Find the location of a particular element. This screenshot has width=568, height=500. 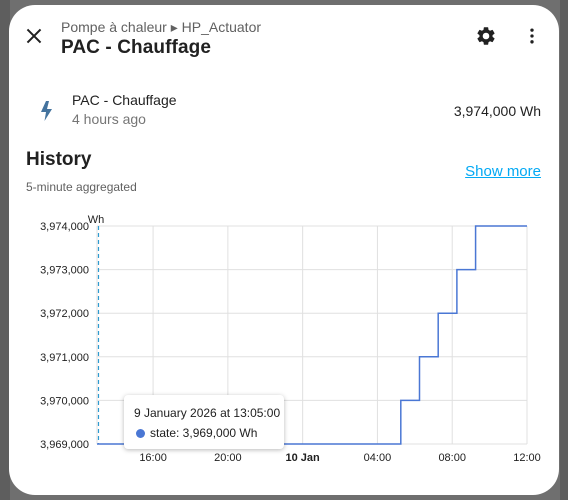

backdrop-left is located at coordinates (5, 250).